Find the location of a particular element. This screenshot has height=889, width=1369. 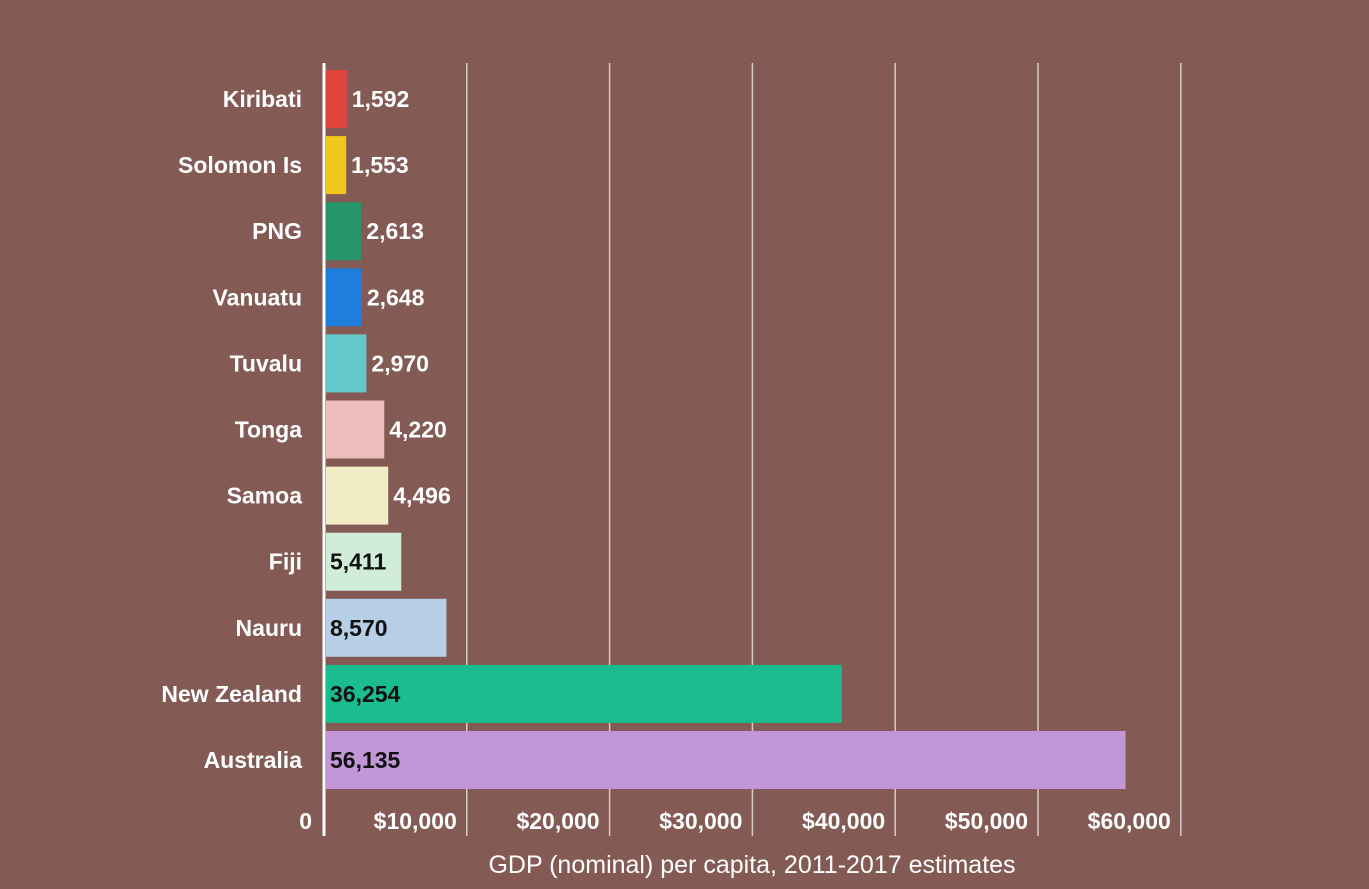

category-label: Fiji is located at coordinates (285, 562).